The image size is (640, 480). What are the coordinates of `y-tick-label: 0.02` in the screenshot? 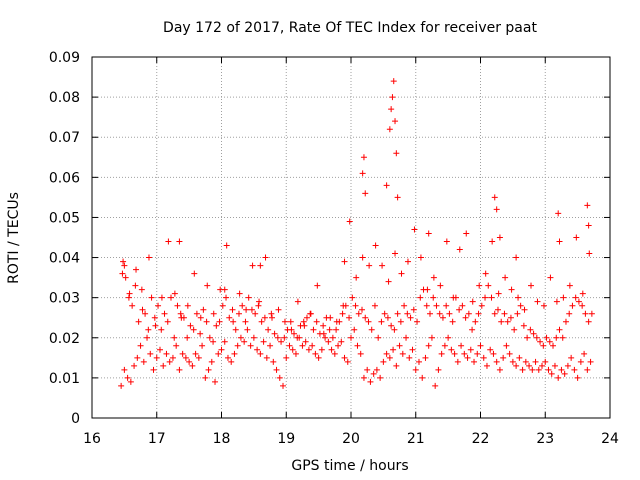 It's located at (64, 339).